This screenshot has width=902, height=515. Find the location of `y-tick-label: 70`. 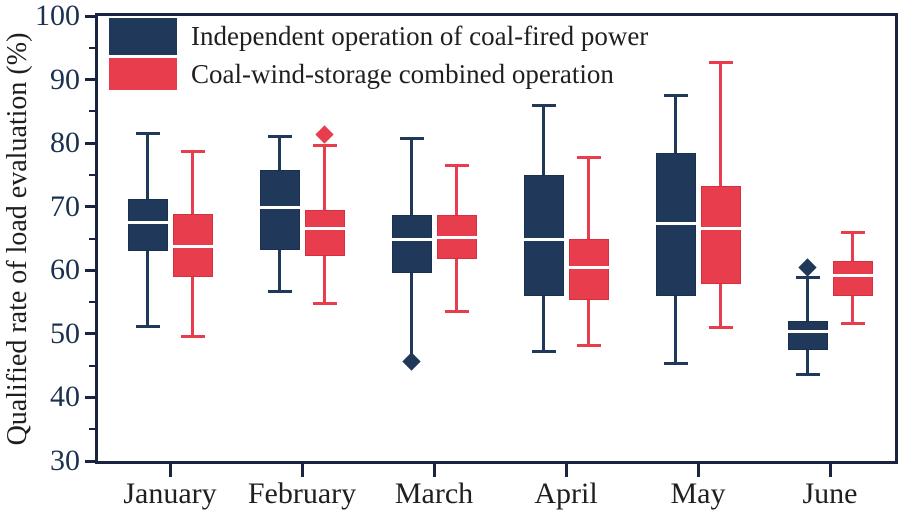

y-tick-label: 70 is located at coordinates (65, 206).